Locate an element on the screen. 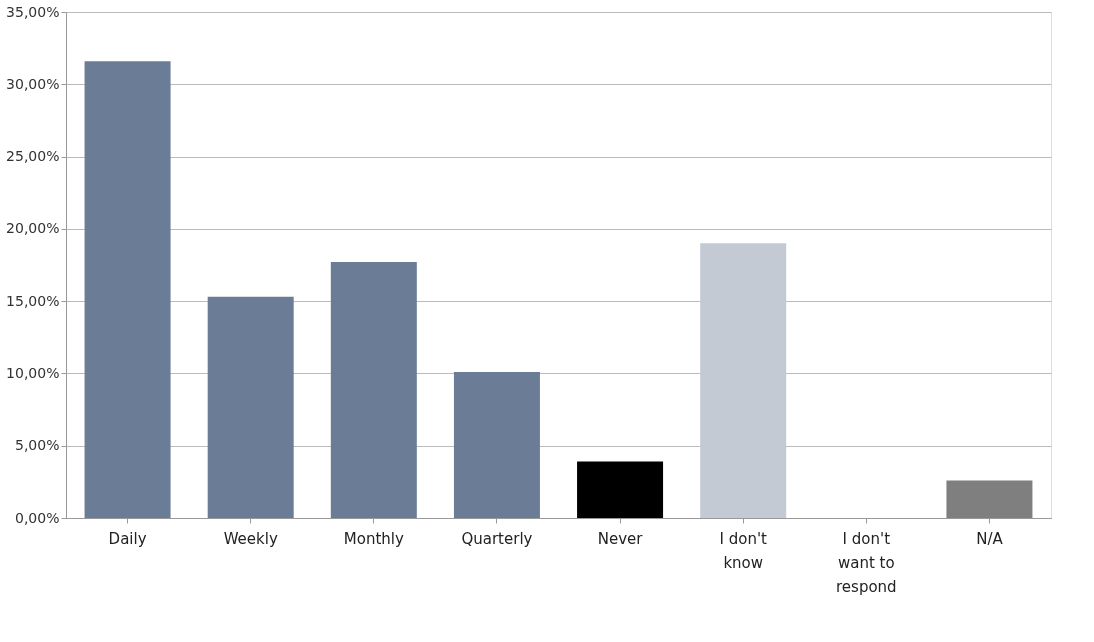 This screenshot has height=642, width=1094. y-tick-label: 35,00% is located at coordinates (33, 11).